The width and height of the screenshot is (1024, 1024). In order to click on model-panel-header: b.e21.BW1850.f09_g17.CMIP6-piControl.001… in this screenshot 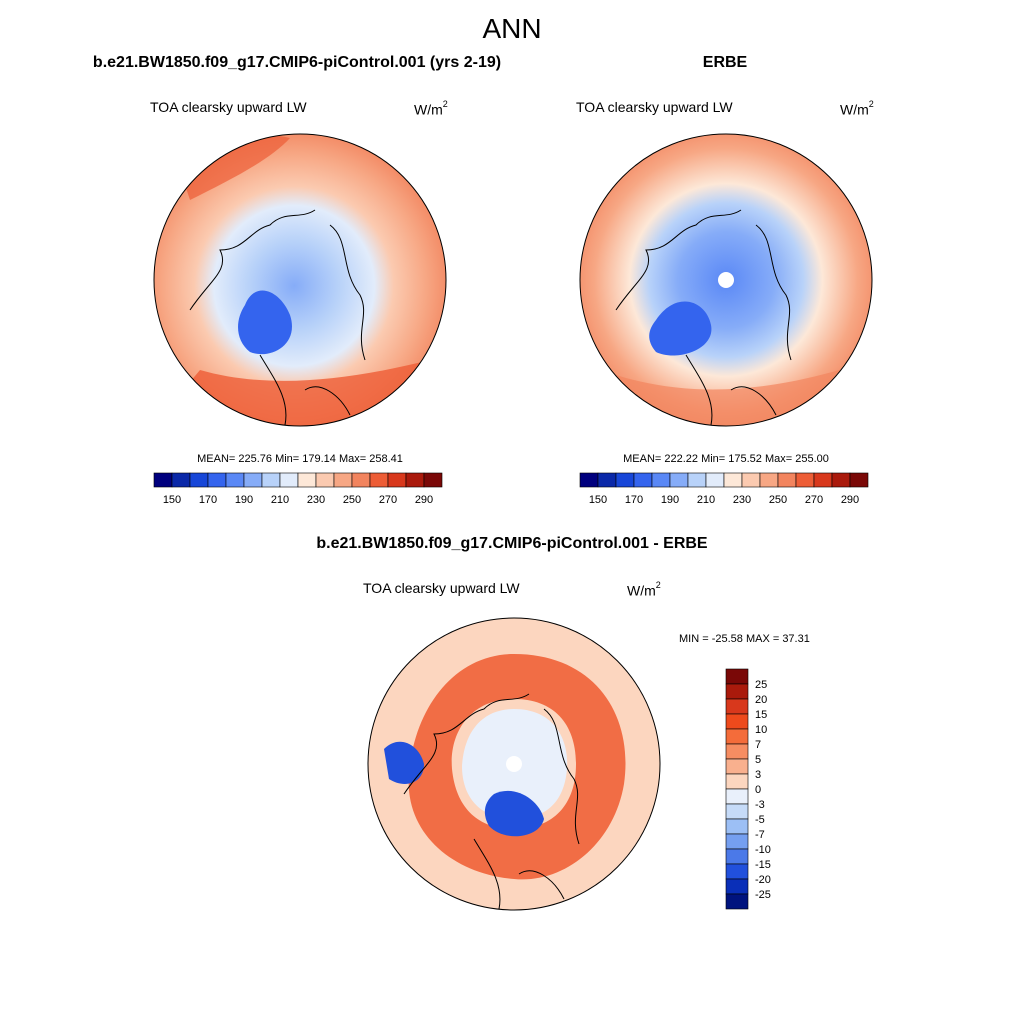, I will do `click(297, 62)`.